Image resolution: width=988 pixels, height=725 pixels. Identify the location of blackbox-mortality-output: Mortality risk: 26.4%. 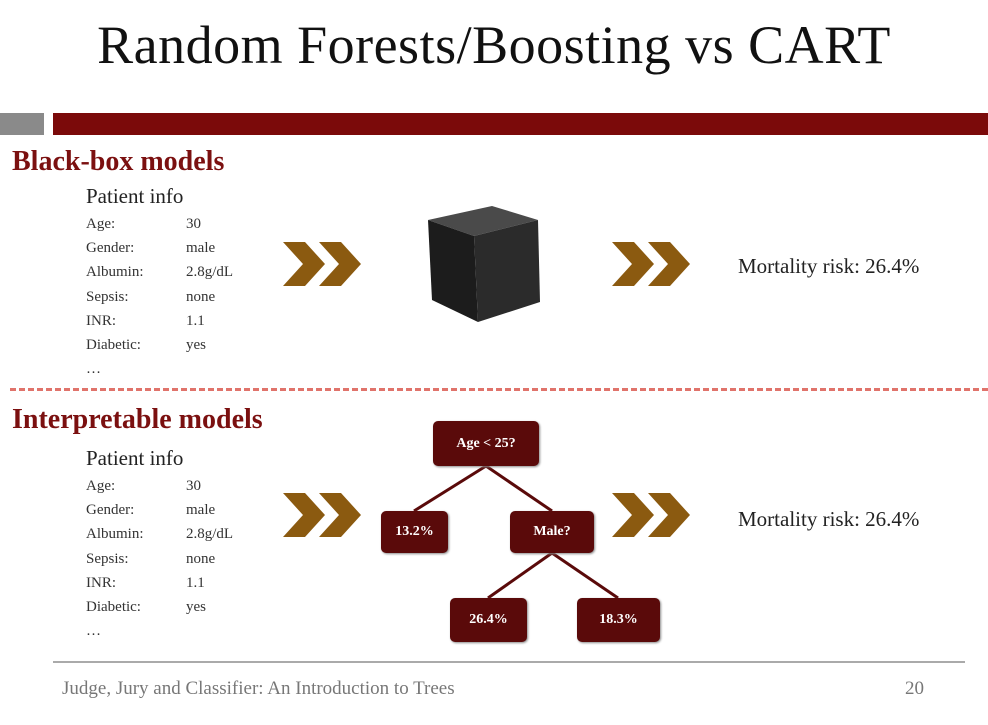
(829, 266).